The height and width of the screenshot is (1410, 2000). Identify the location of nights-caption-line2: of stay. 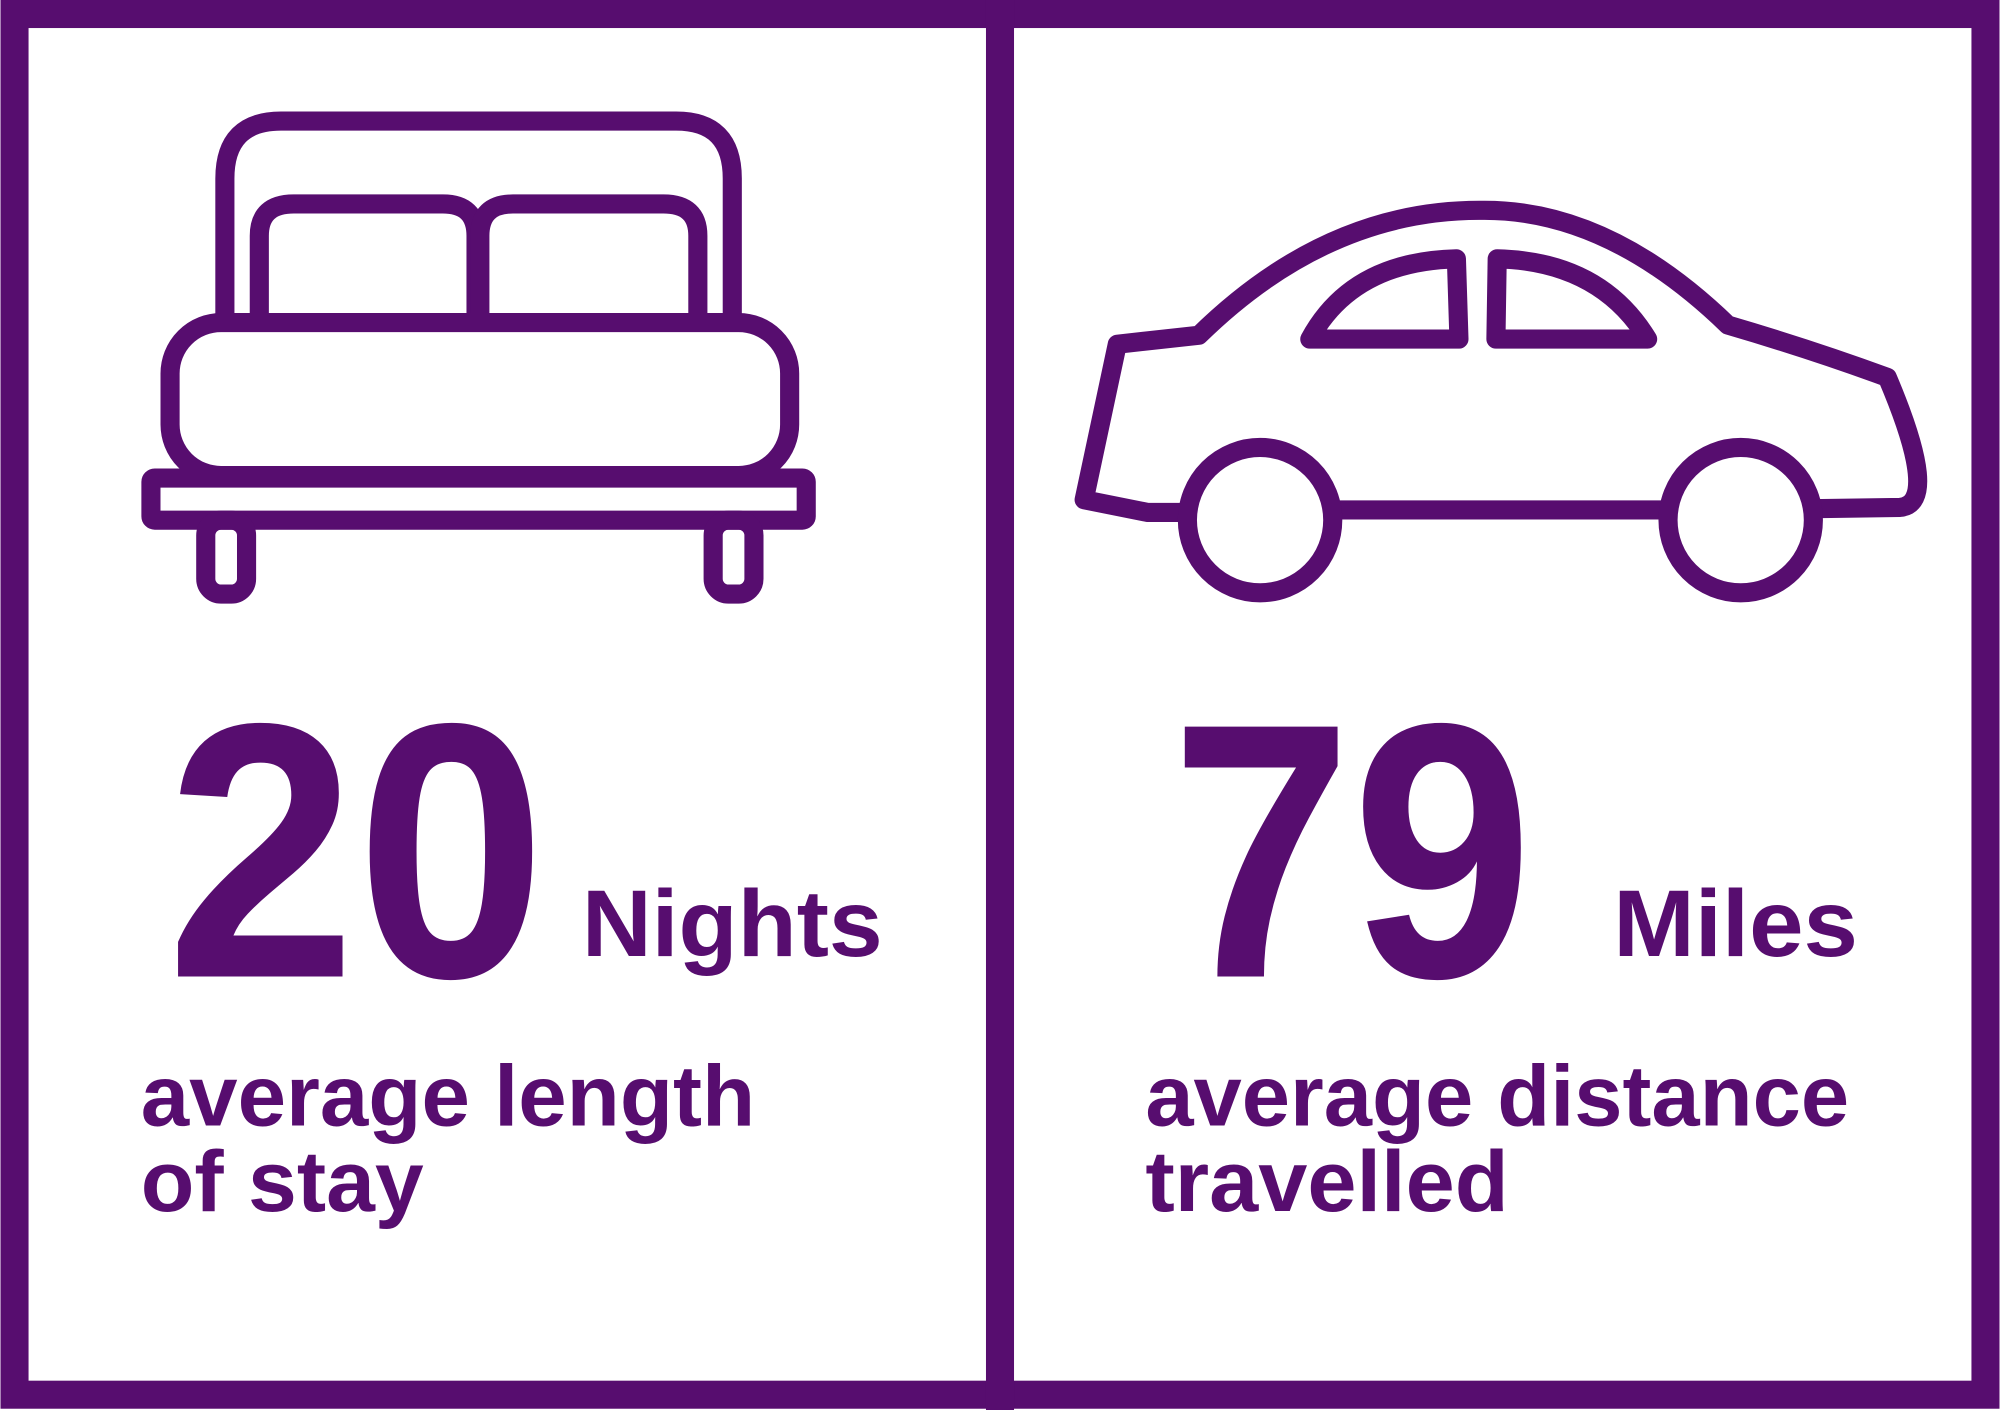
(282, 1182).